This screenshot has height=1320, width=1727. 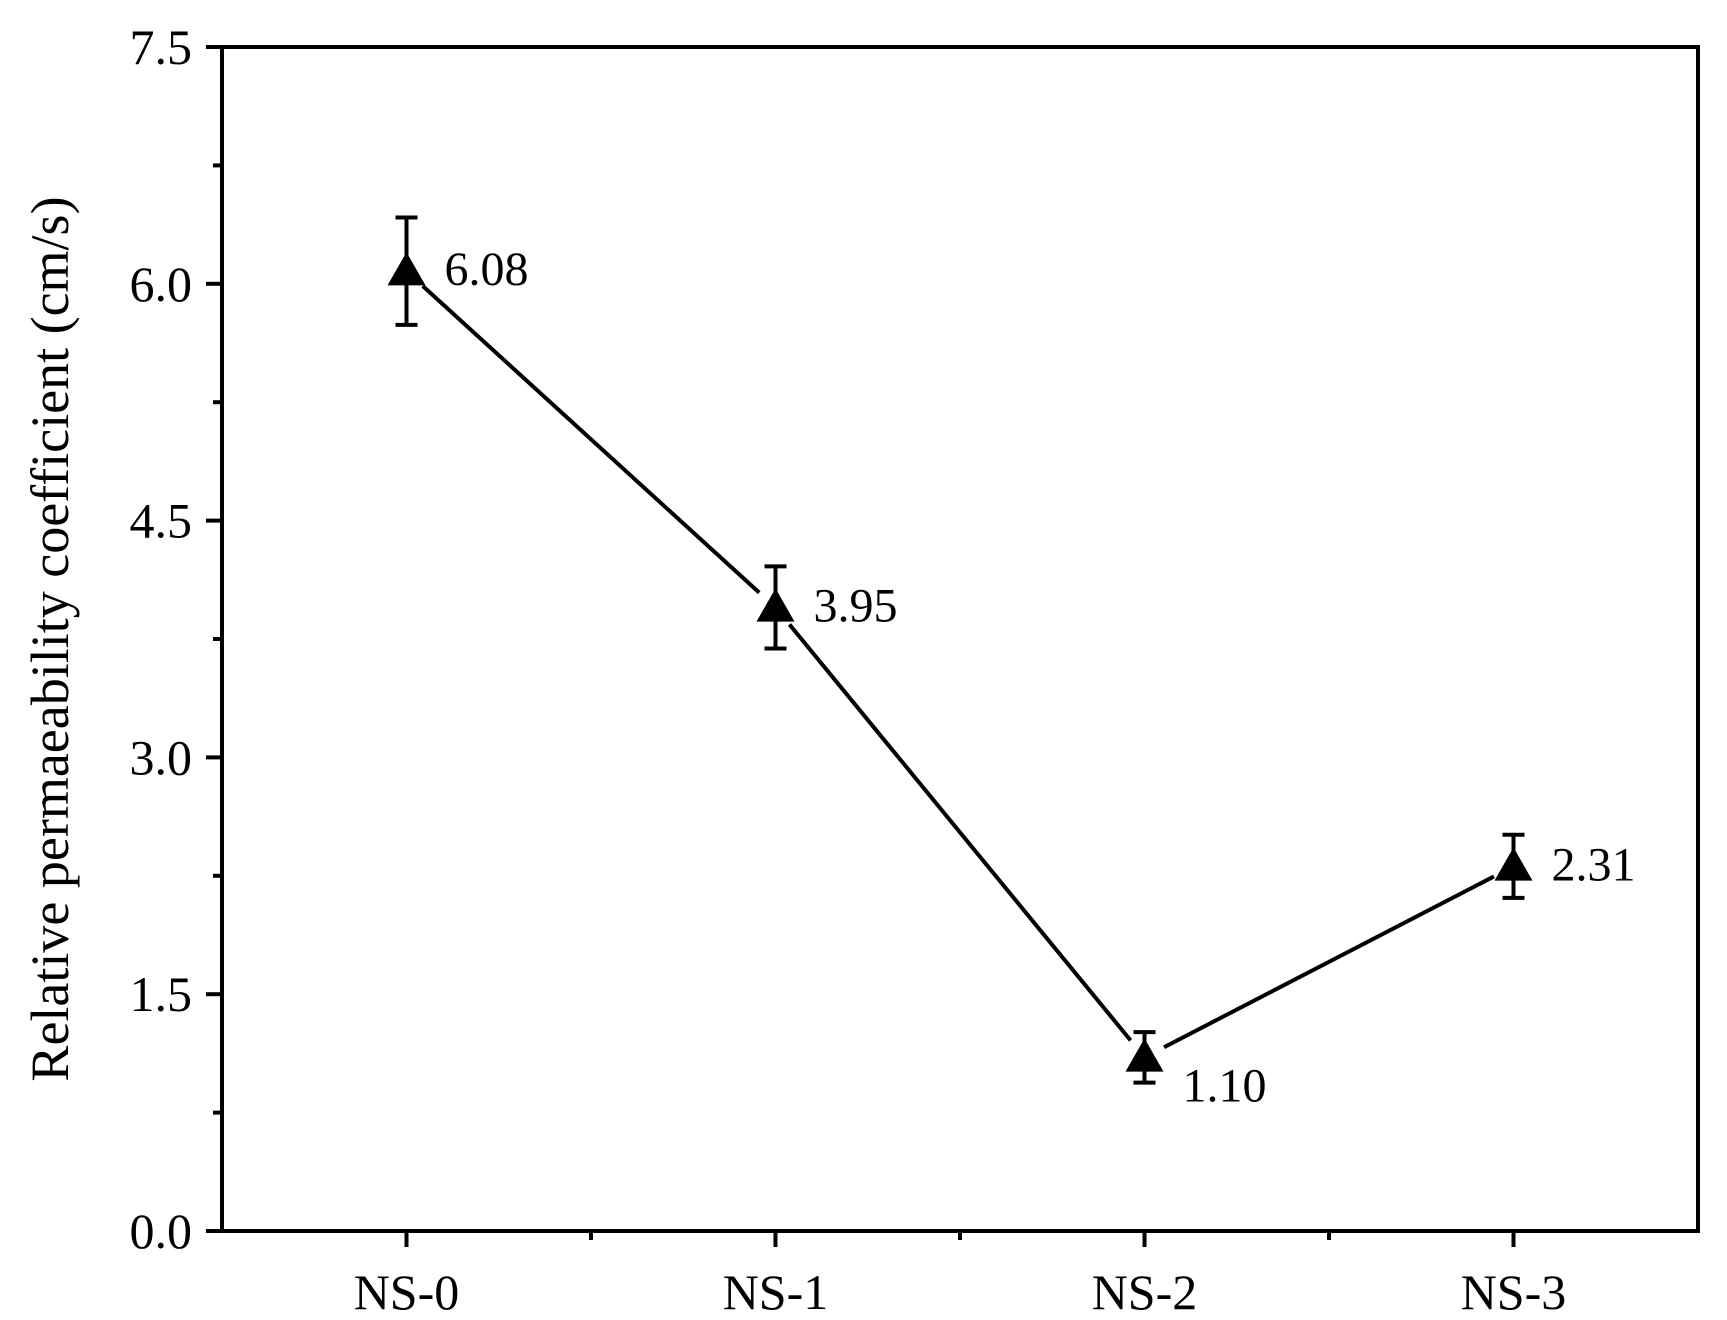 What do you see at coordinates (176, 639) in the screenshot?
I see `y-axis-ticks: 0.0 1.5 3.0 4.5 6.0 7.5` at bounding box center [176, 639].